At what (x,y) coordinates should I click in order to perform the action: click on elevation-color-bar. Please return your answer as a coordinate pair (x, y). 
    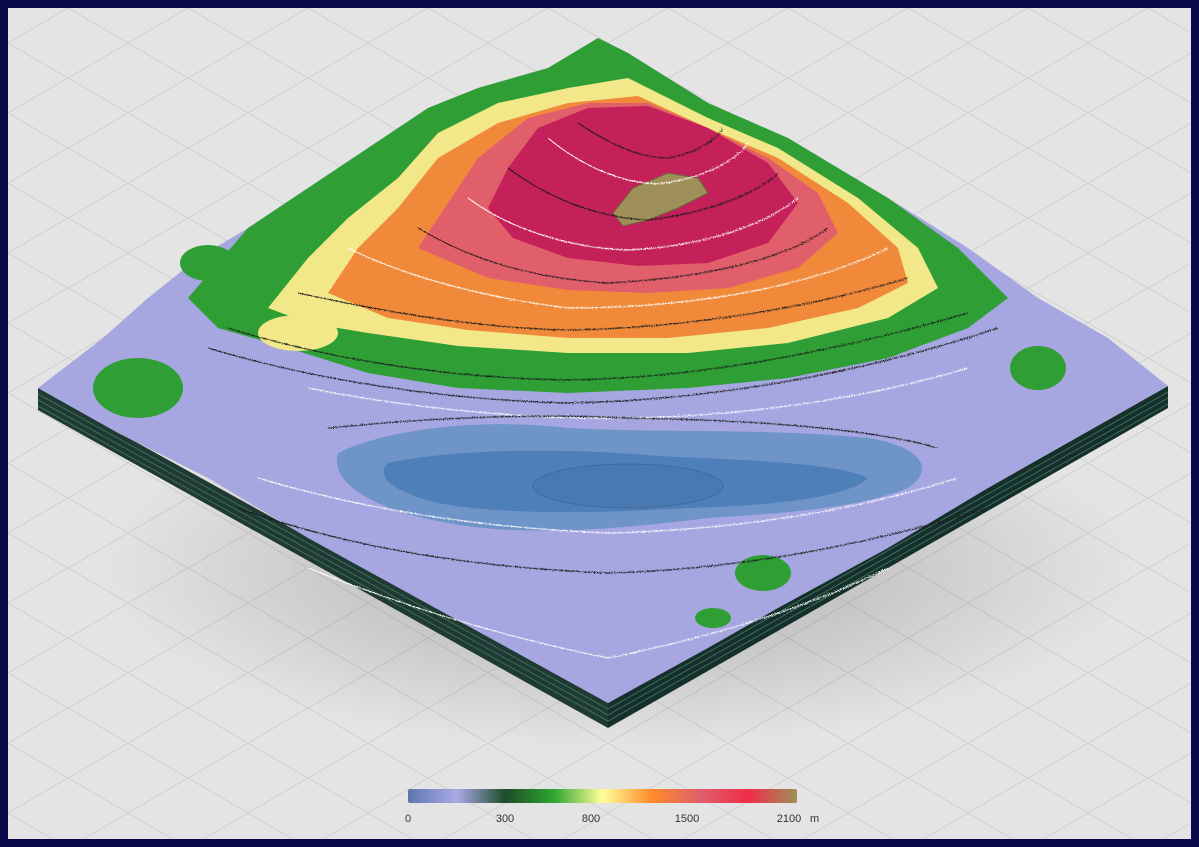
    Looking at the image, I should click on (602, 796).